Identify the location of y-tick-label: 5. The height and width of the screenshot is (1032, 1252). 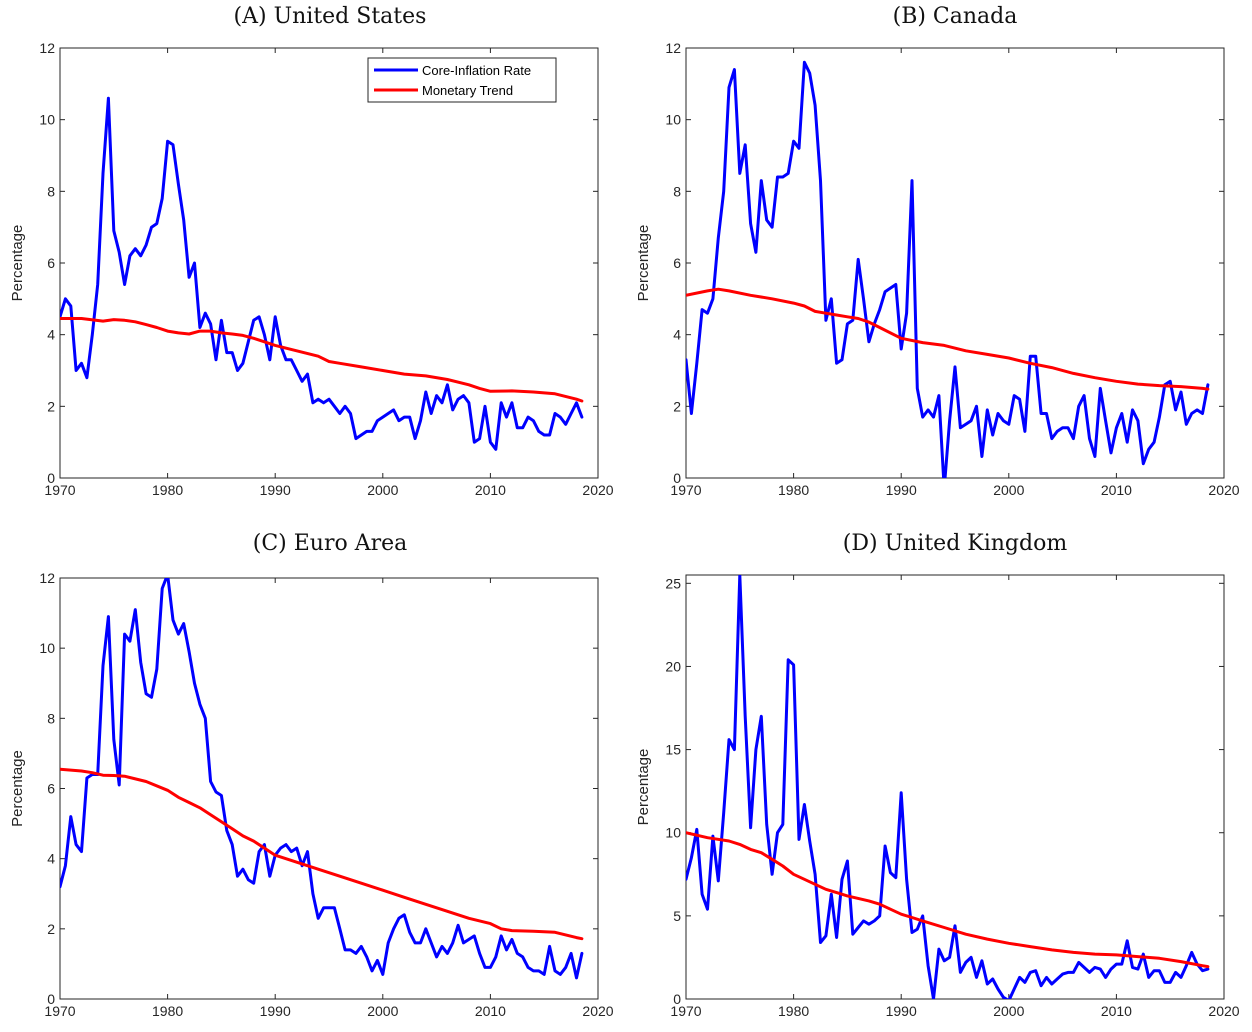
(677, 916).